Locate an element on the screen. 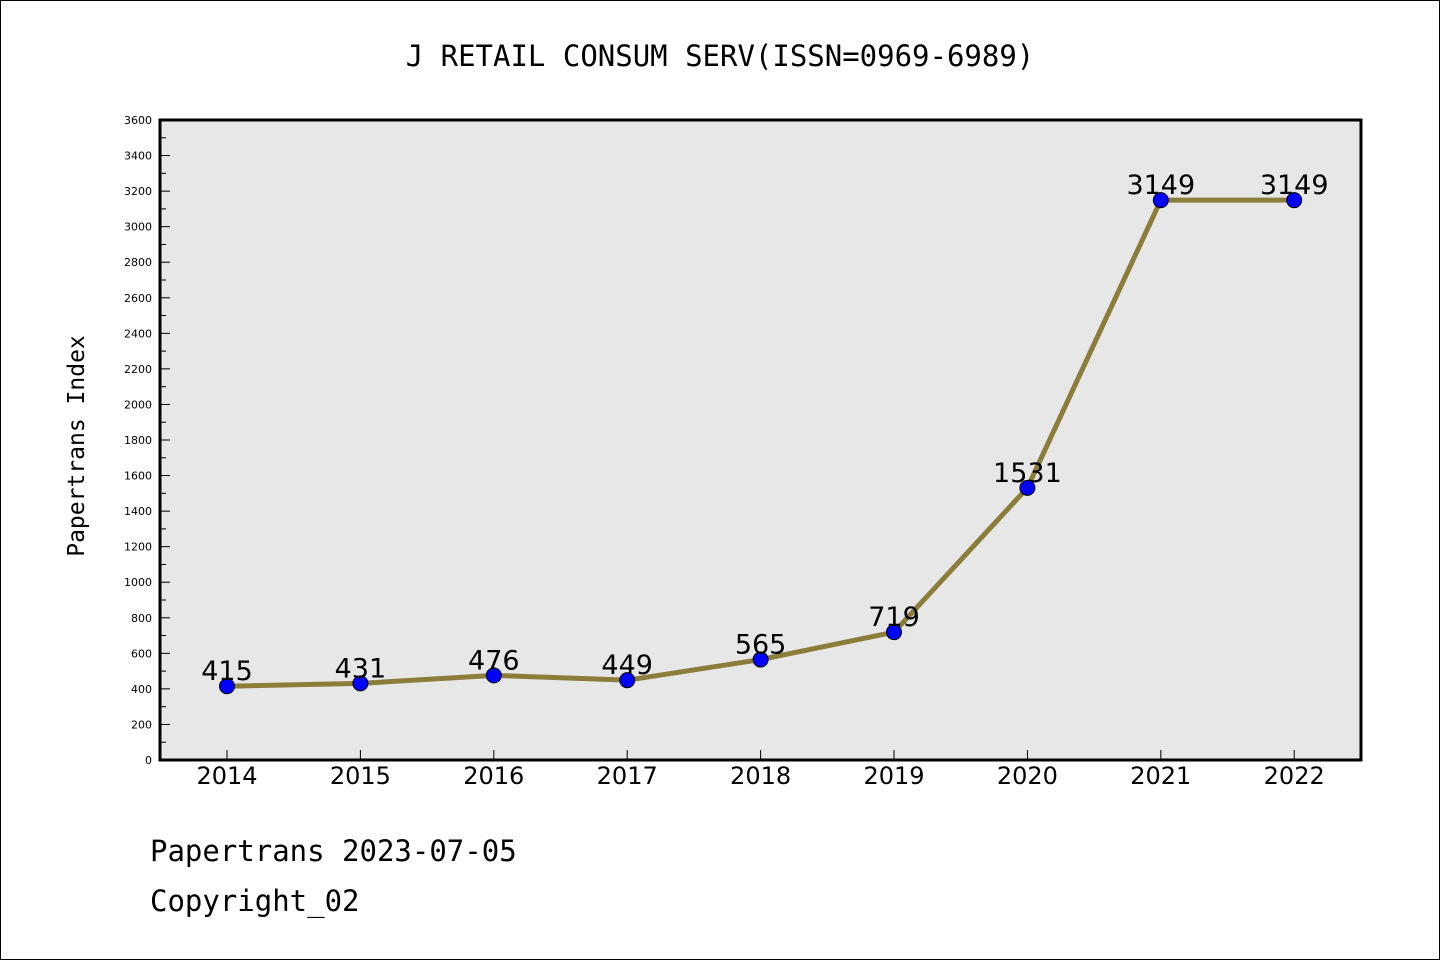 The width and height of the screenshot is (1440, 960). footer-date: Papertrans 2023-07-05 is located at coordinates (333, 851).